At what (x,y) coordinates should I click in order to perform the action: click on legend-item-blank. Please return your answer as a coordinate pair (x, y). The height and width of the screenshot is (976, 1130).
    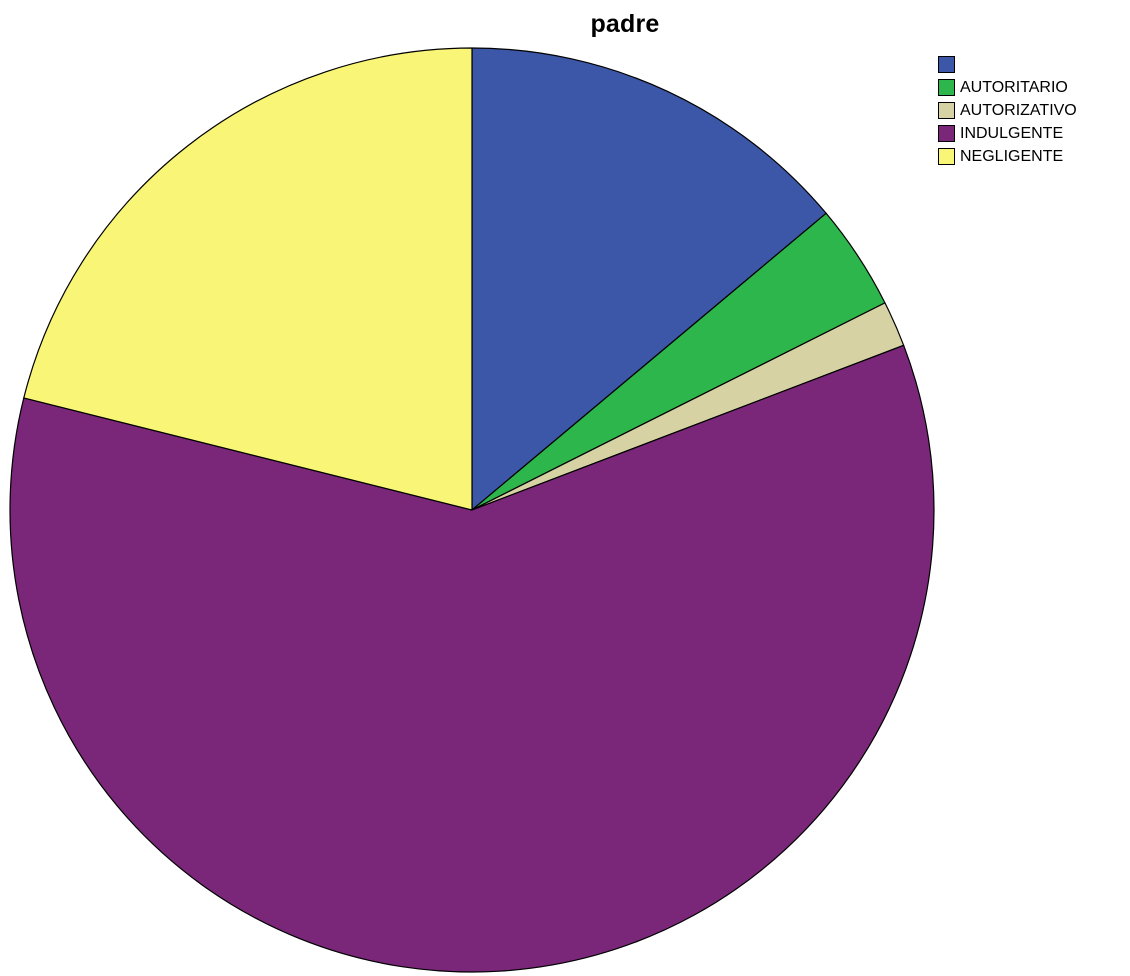
    Looking at the image, I should click on (1007, 64).